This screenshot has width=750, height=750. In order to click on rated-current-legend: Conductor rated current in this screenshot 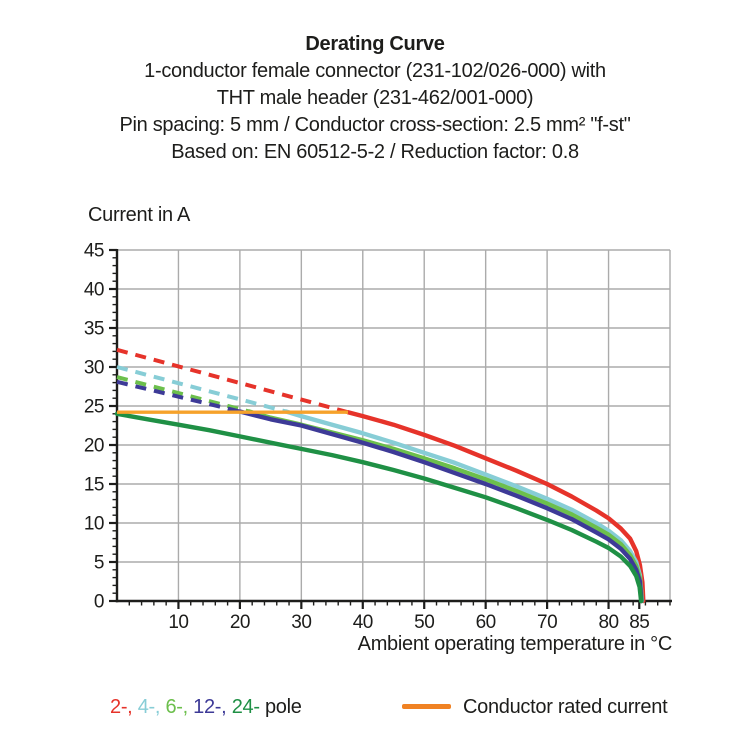, I will do `click(535, 706)`.